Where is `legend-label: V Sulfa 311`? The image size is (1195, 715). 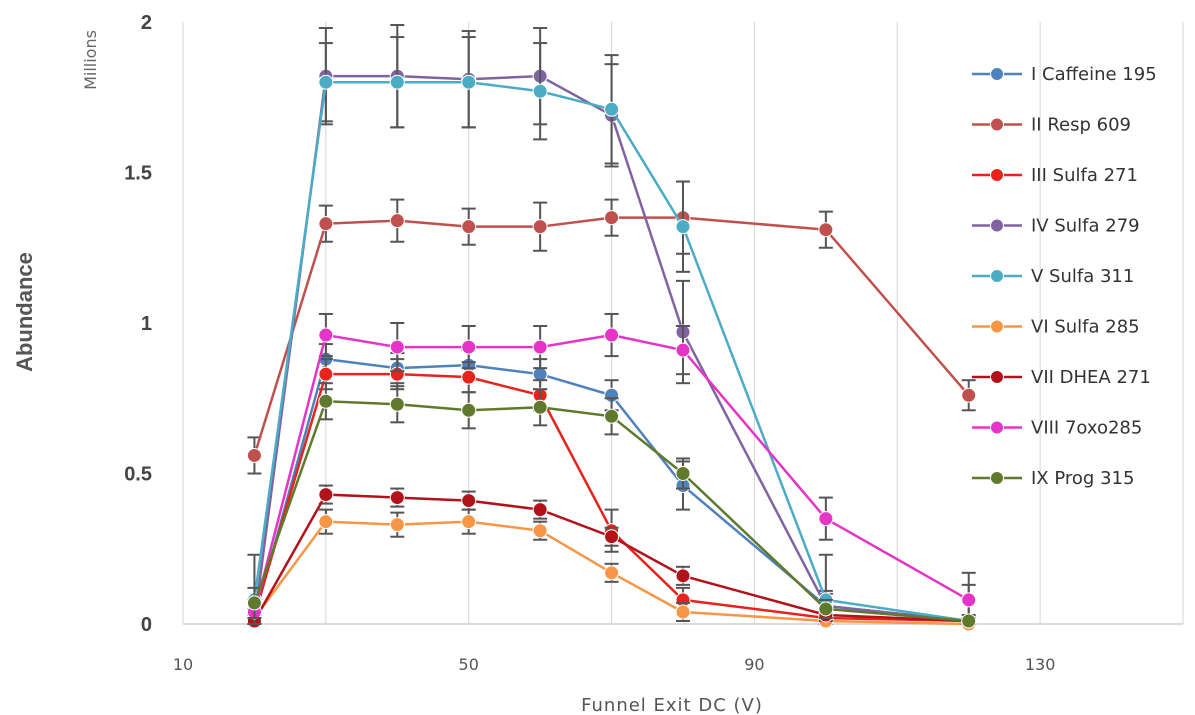 legend-label: V Sulfa 311 is located at coordinates (1082, 276).